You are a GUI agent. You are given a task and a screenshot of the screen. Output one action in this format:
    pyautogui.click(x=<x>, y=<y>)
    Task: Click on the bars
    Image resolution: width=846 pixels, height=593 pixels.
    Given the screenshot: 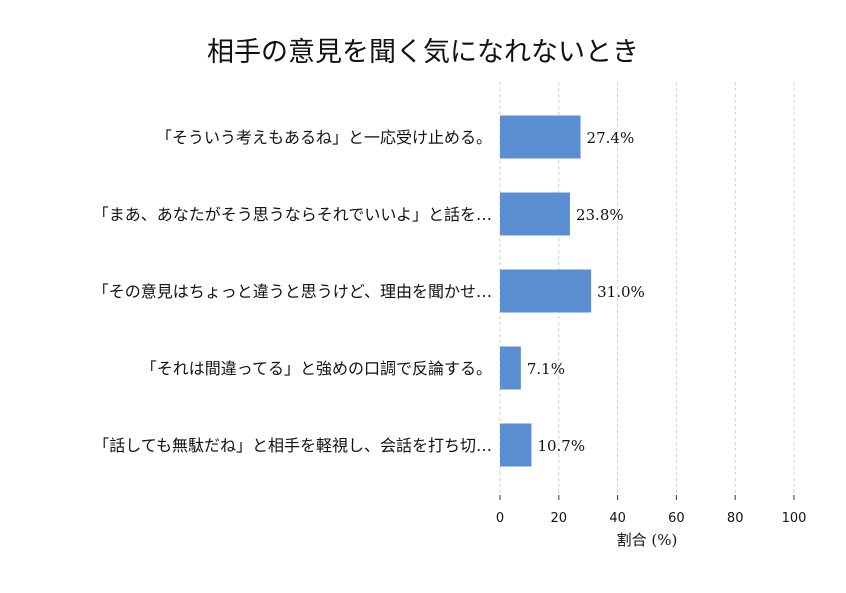 What is the action you would take?
    pyautogui.click(x=546, y=291)
    